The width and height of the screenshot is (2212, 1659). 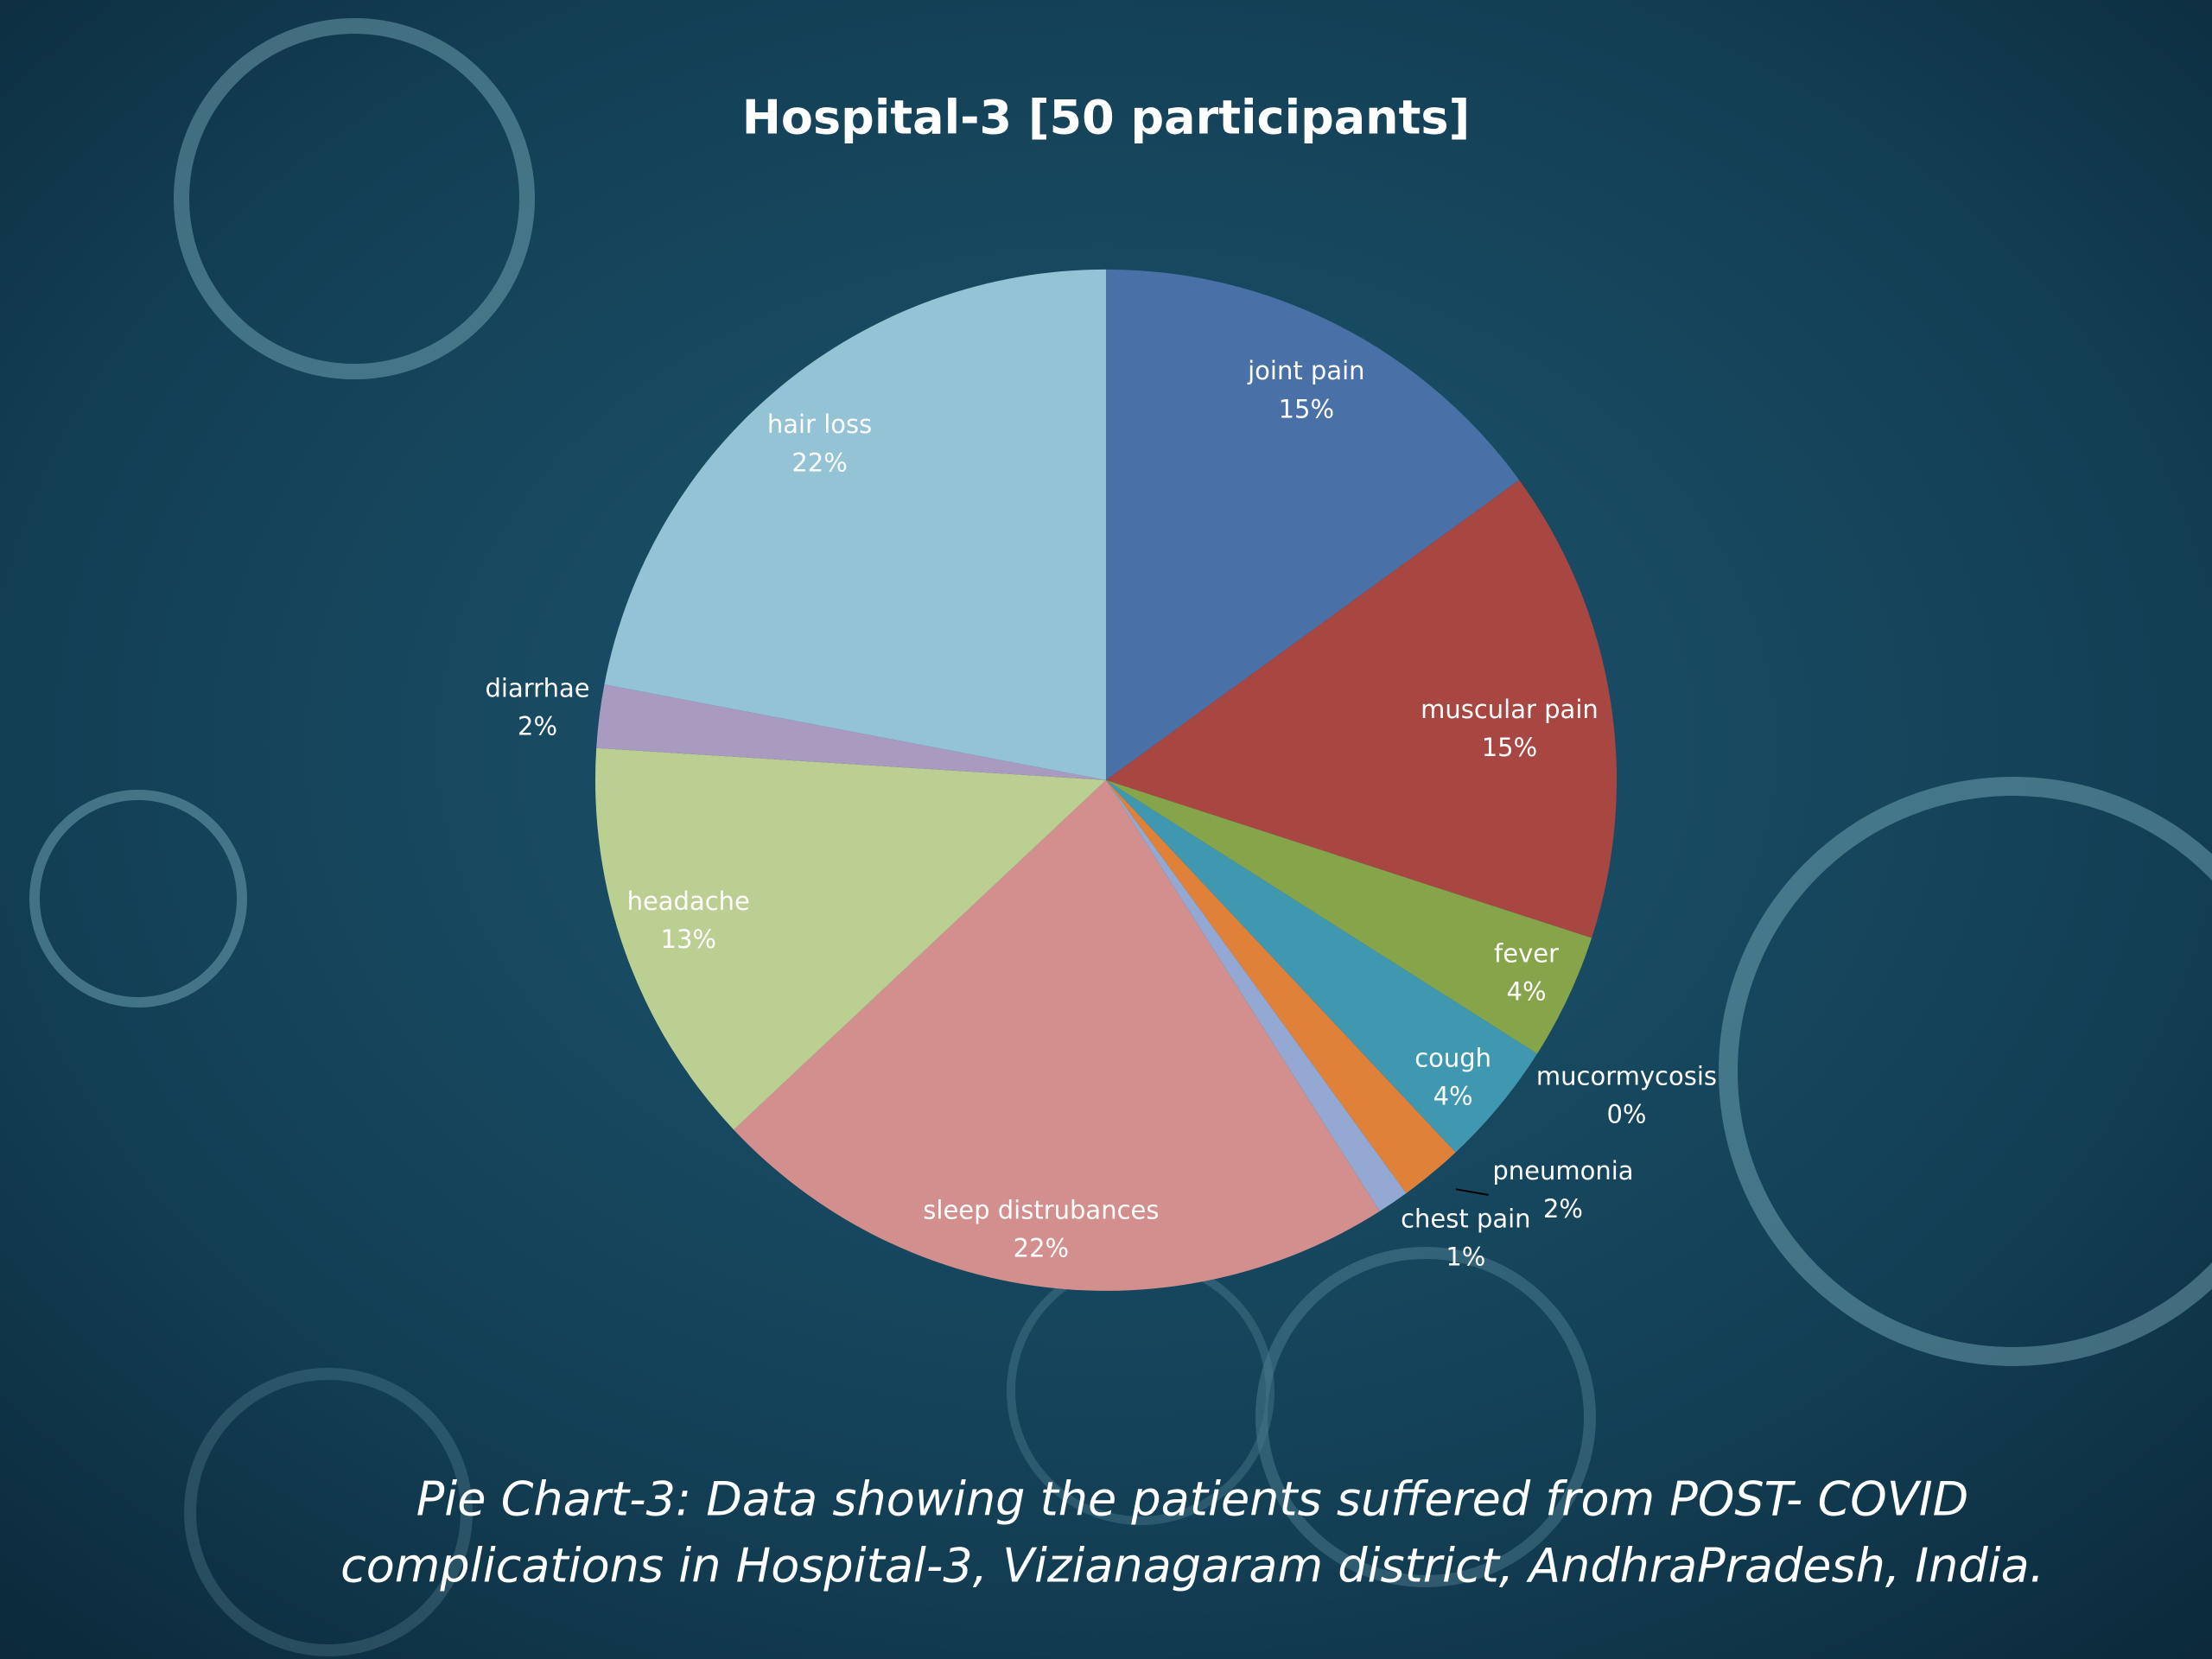 What do you see at coordinates (1452, 1076) in the screenshot?
I see `slice-label: cough 4%` at bounding box center [1452, 1076].